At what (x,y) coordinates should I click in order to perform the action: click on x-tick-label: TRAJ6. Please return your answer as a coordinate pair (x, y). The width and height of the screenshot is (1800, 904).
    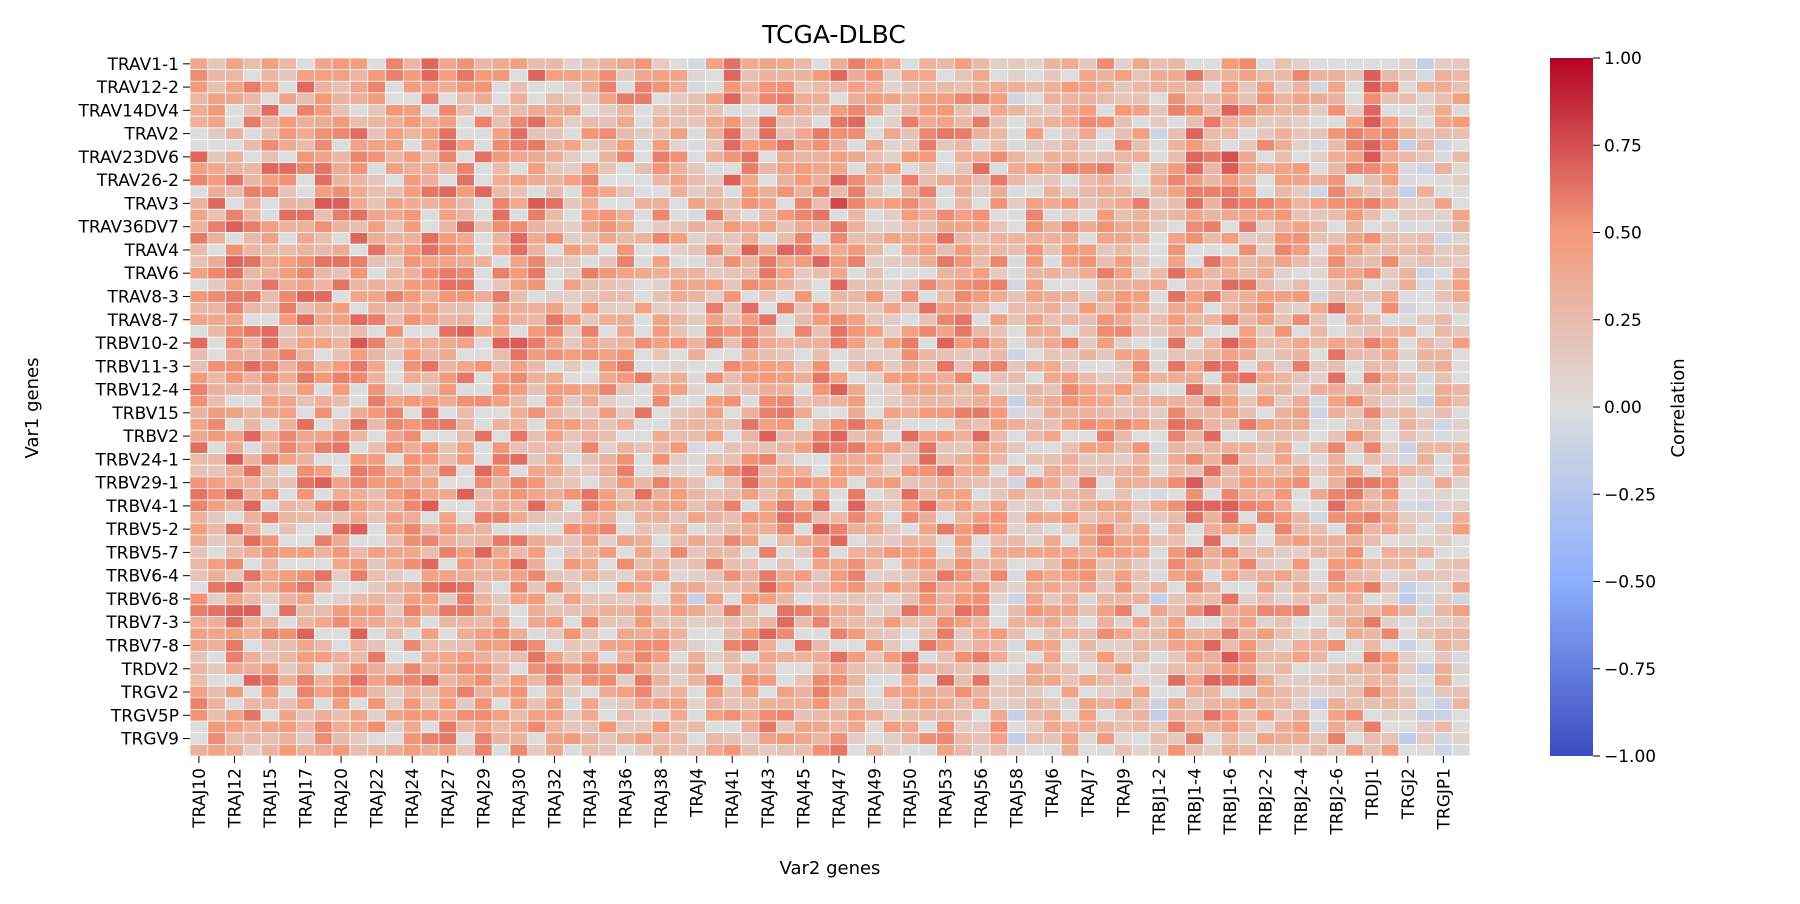
    Looking at the image, I should click on (1053, 793).